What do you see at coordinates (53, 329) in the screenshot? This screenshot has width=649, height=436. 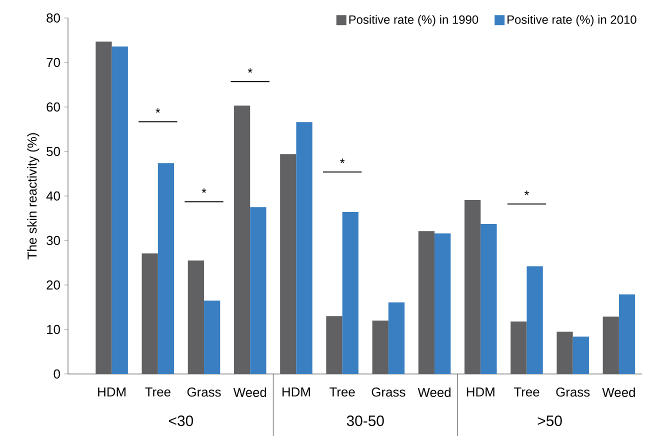 I see `y-tick-label: 10` at bounding box center [53, 329].